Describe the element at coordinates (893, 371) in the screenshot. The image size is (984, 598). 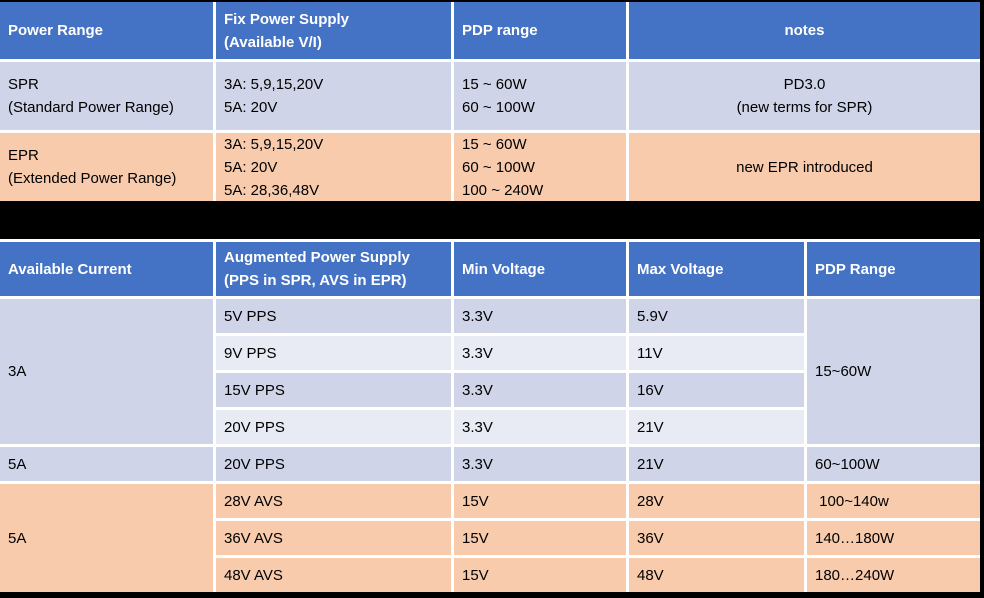
I see `pdp-15-60-cell: 15~60W` at that location.